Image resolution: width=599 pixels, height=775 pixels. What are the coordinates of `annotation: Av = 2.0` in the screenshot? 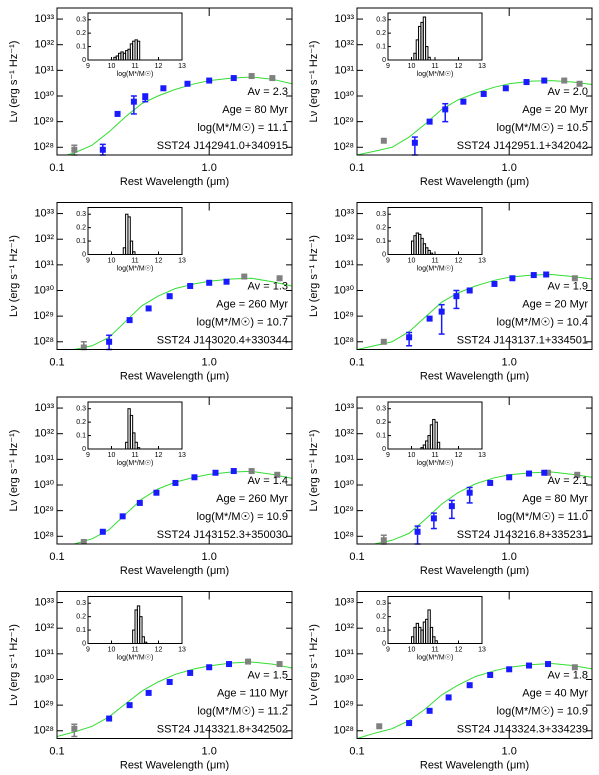 It's located at (568, 92).